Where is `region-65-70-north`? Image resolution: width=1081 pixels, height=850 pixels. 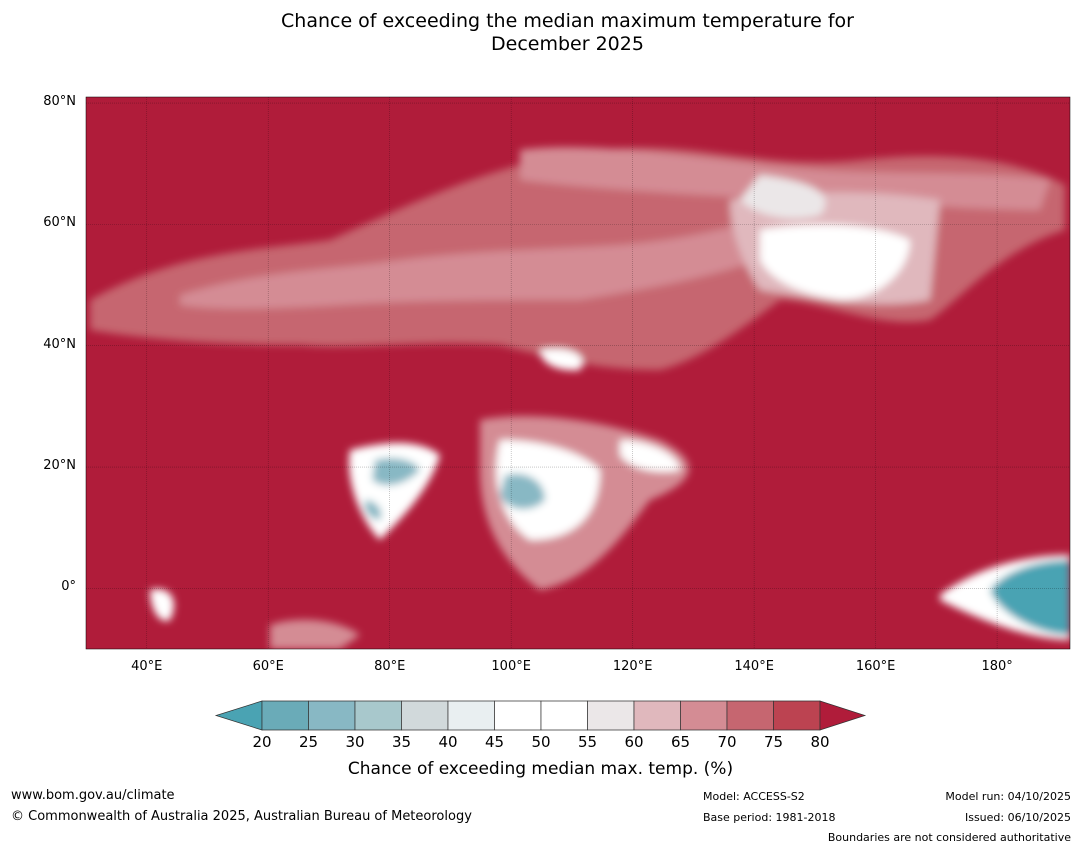
region-65-70-north is located at coordinates (785, 178).